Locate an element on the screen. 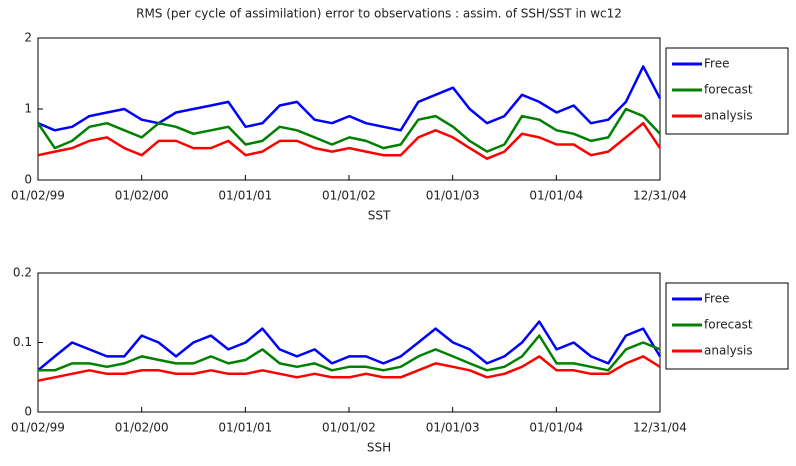  y-tick-label: 2 is located at coordinates (28, 38).